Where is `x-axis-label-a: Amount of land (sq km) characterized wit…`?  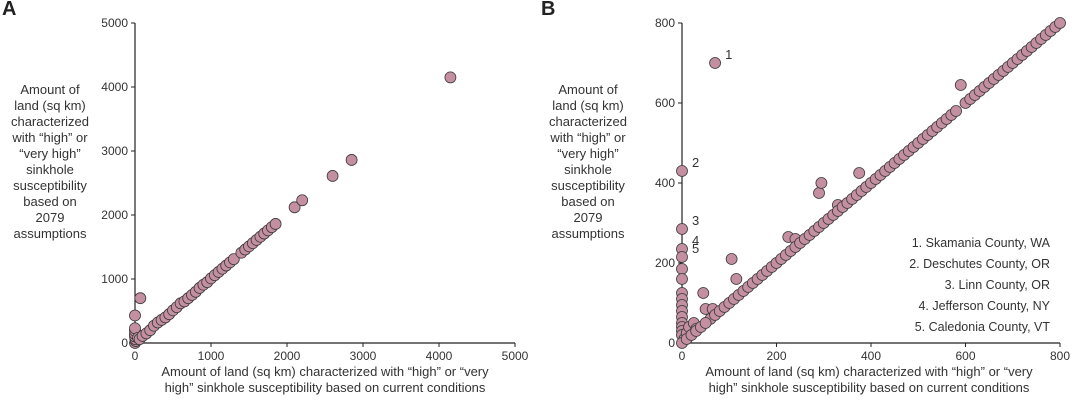 x-axis-label-a: Amount of land (sq km) characterized wit… is located at coordinates (325, 380).